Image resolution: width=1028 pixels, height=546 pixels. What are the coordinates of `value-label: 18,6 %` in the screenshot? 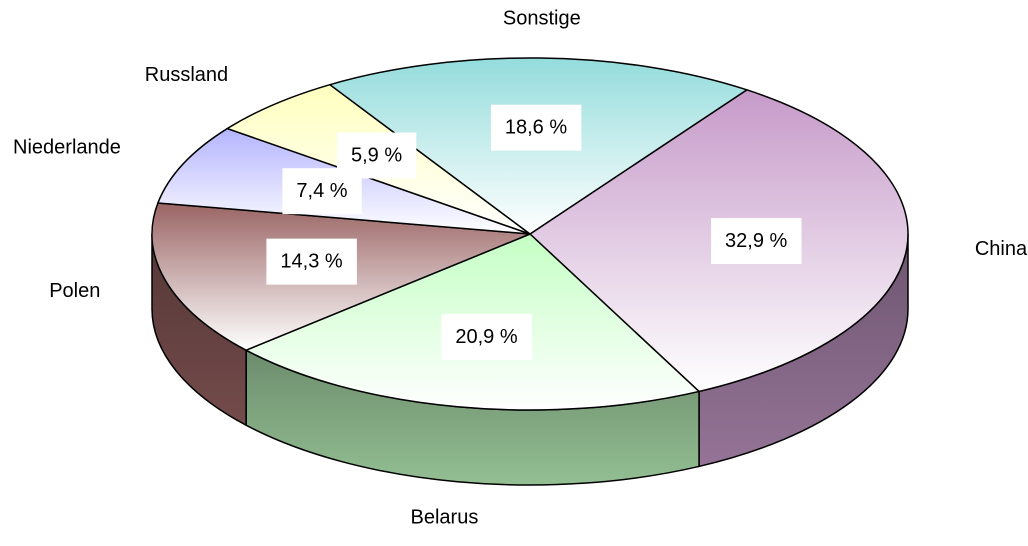 It's located at (536, 128).